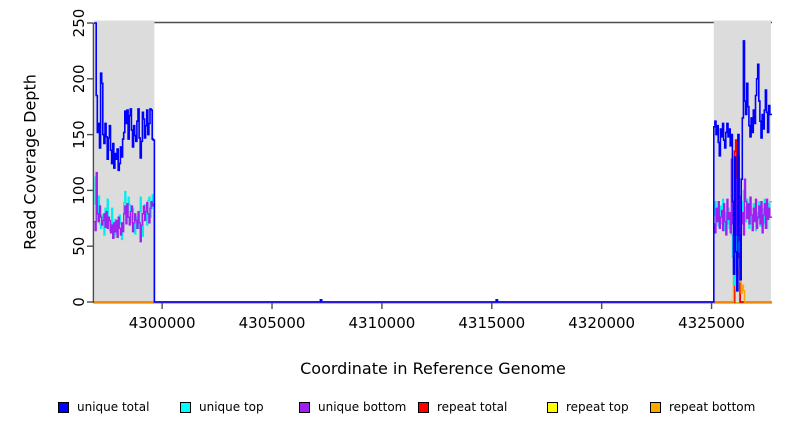  I want to click on legend-item-repeat-bottom: repeat bottom, so click(702, 407).